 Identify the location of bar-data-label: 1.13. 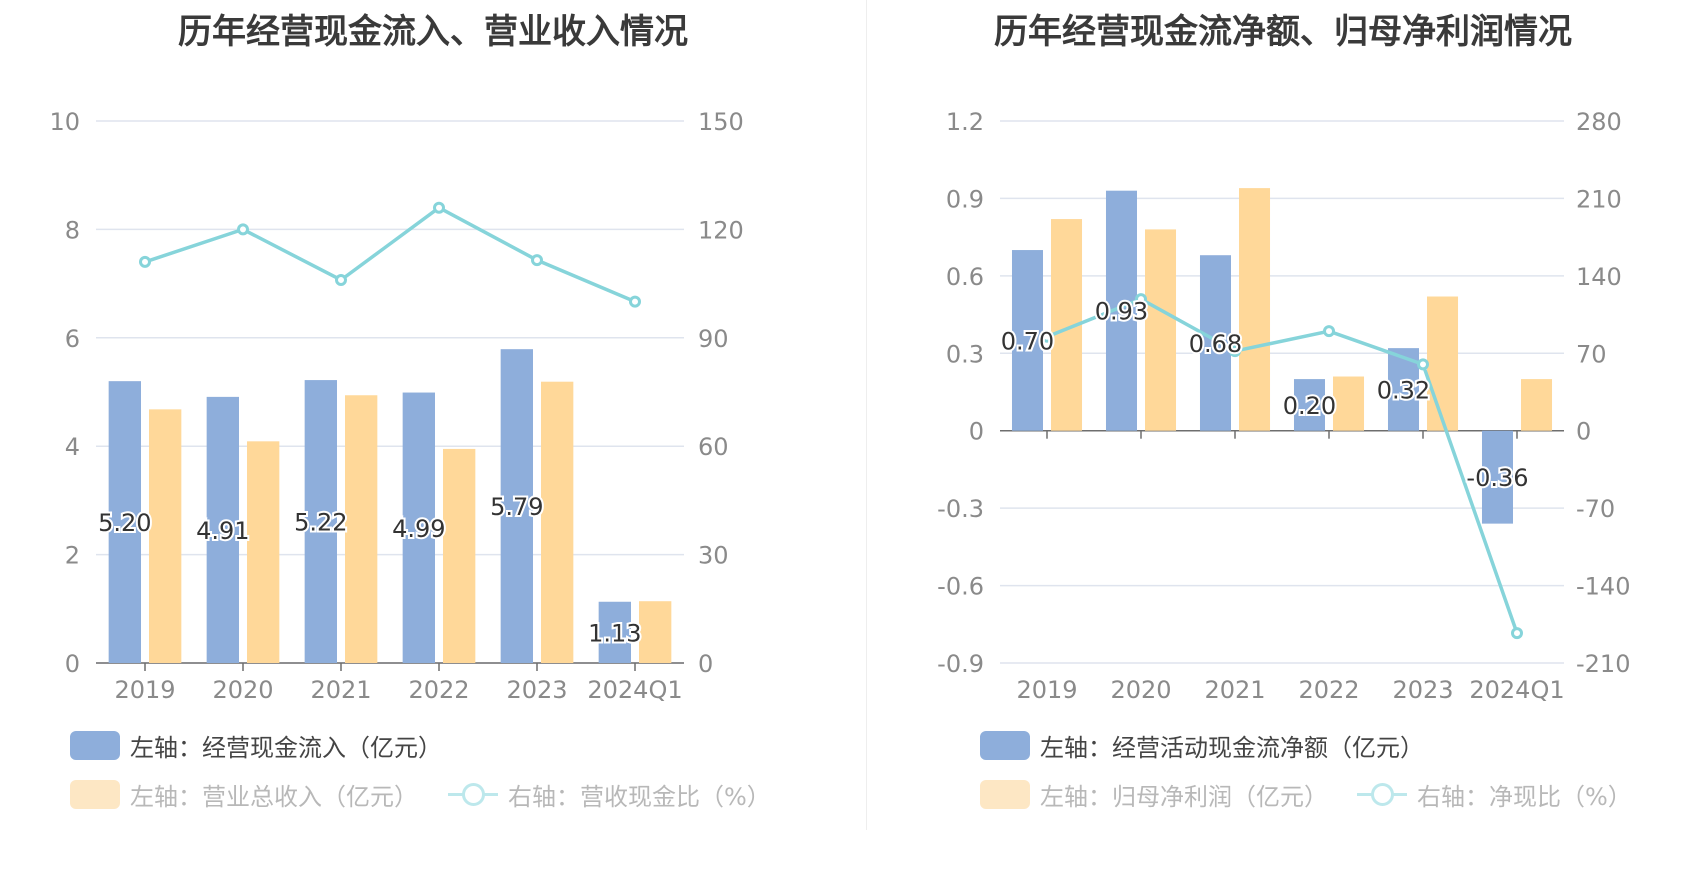
(614, 633).